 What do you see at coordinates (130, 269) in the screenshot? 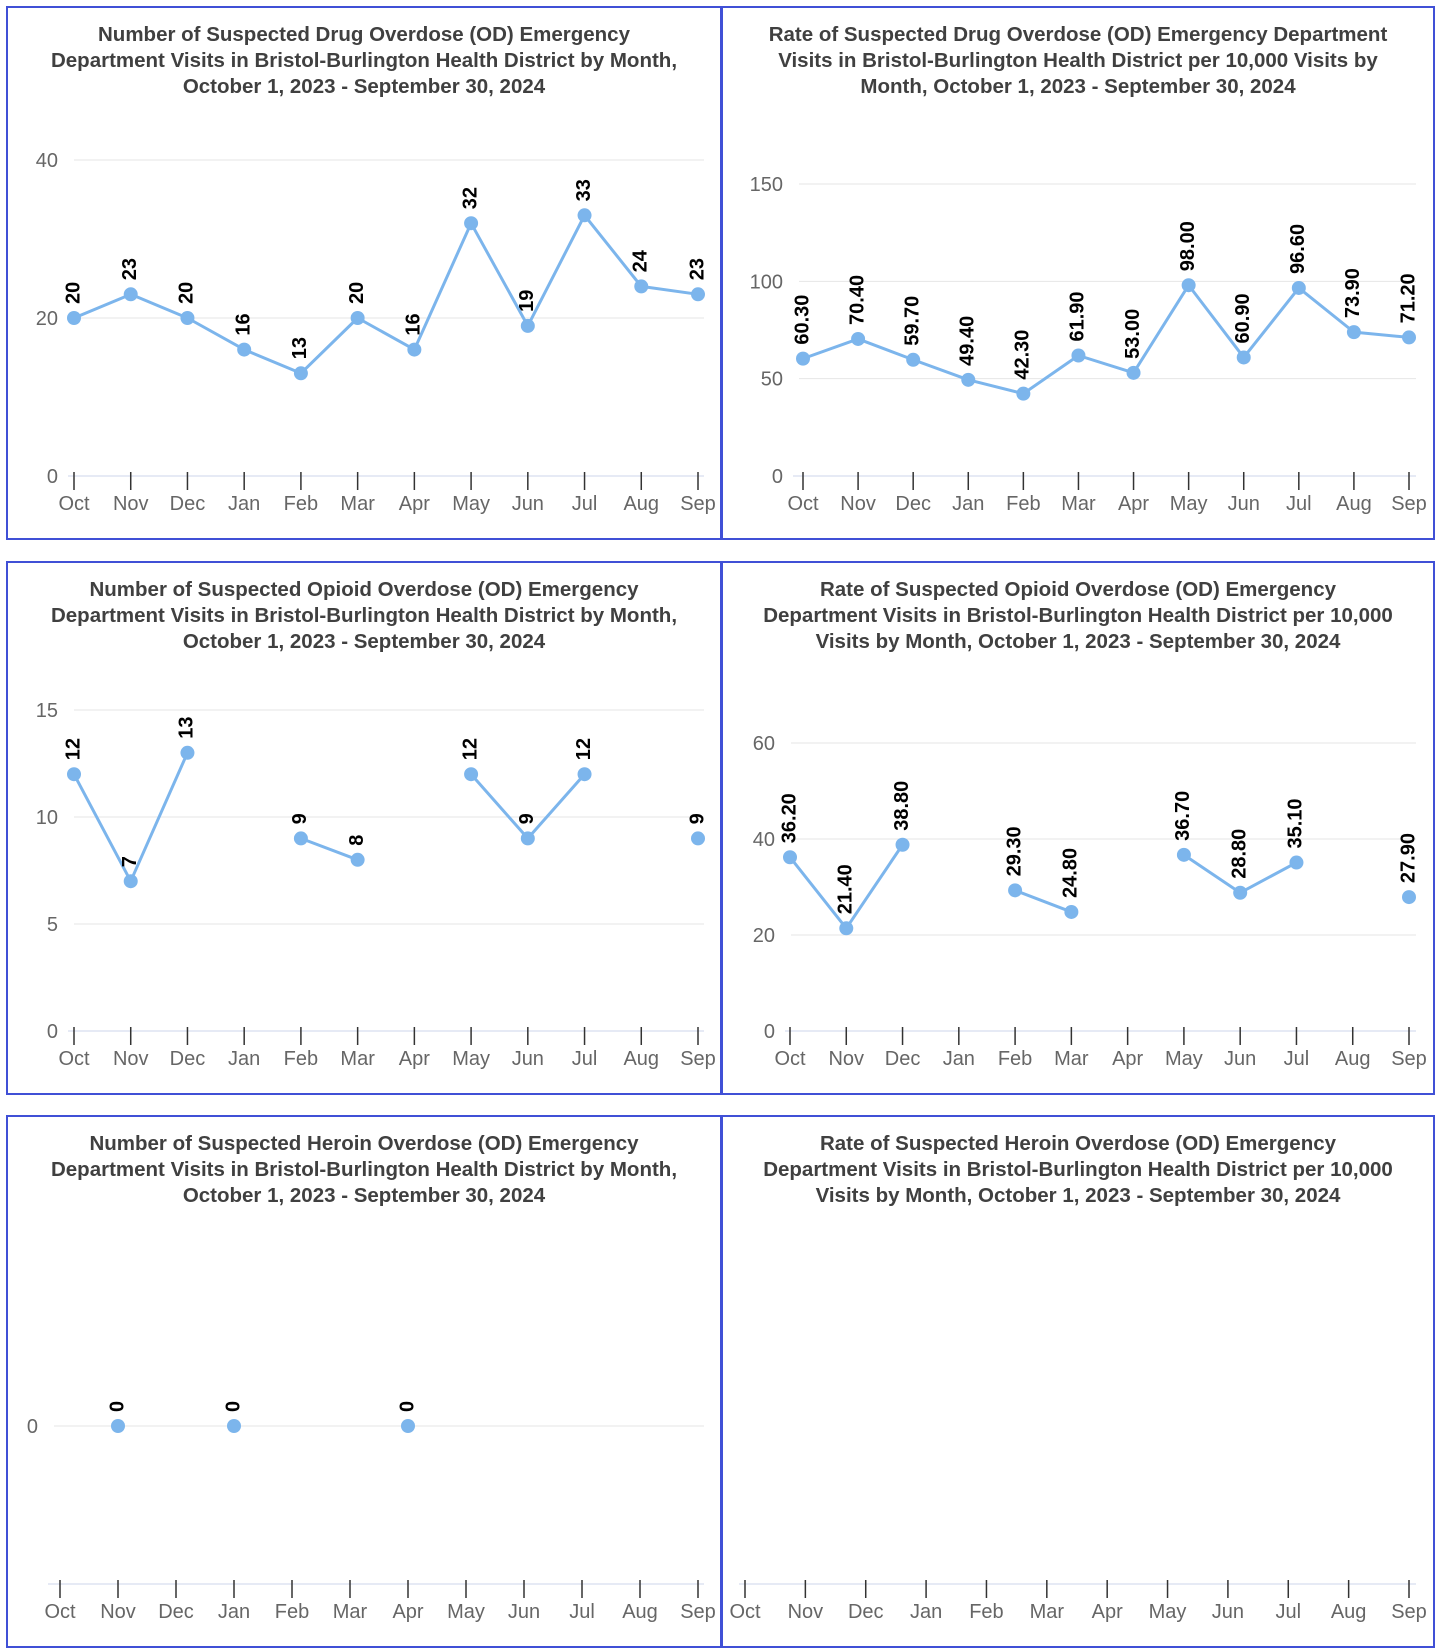
I see `data-label: 23` at bounding box center [130, 269].